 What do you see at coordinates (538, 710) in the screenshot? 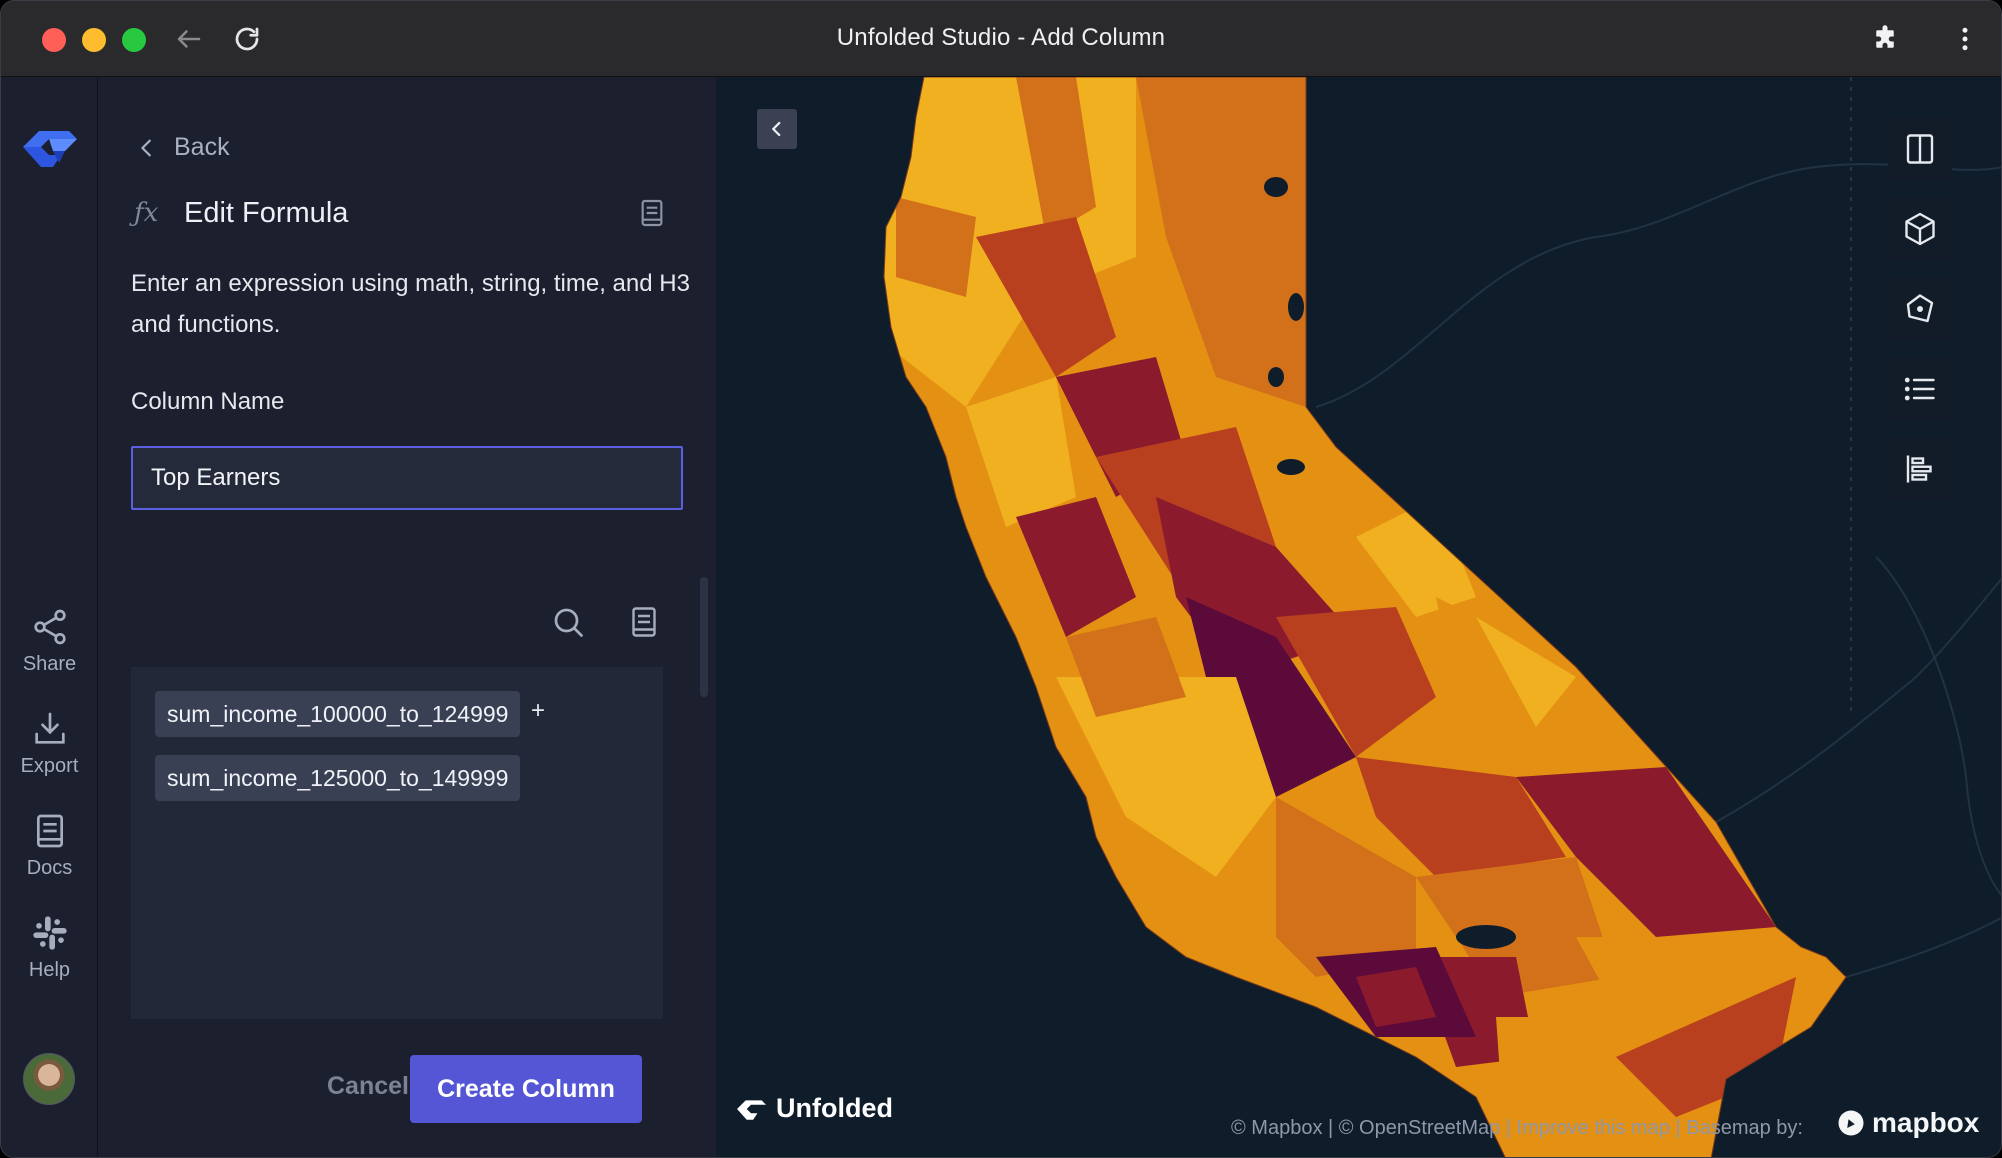
I see `expression-operator: +` at bounding box center [538, 710].